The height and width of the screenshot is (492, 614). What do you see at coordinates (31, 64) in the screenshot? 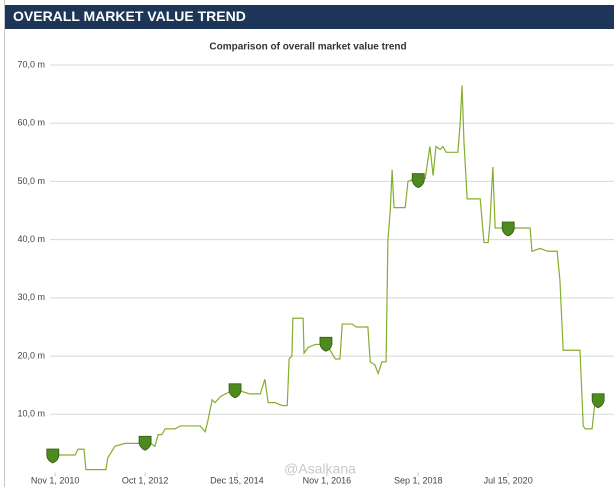
I see `y-tick-label: 70,0 m` at bounding box center [31, 64].